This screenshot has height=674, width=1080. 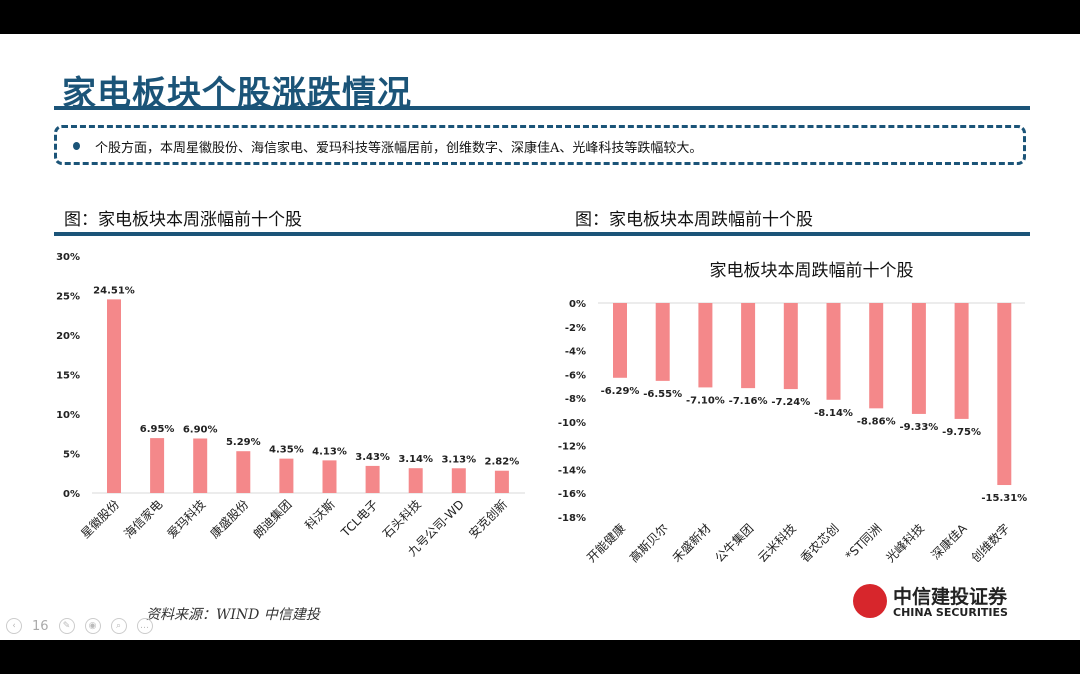 I want to click on x-tick-label: 海信家电, so click(x=143, y=519).